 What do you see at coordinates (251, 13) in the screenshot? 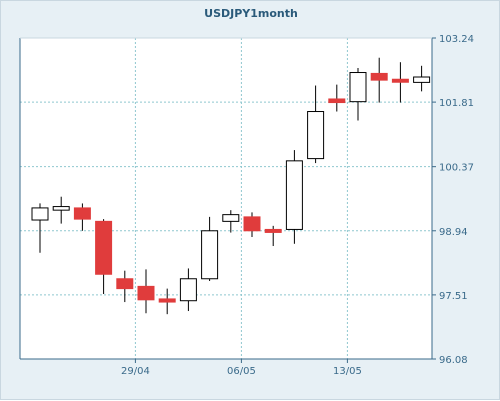
I see `chart-title: USDJPY1month` at bounding box center [251, 13].